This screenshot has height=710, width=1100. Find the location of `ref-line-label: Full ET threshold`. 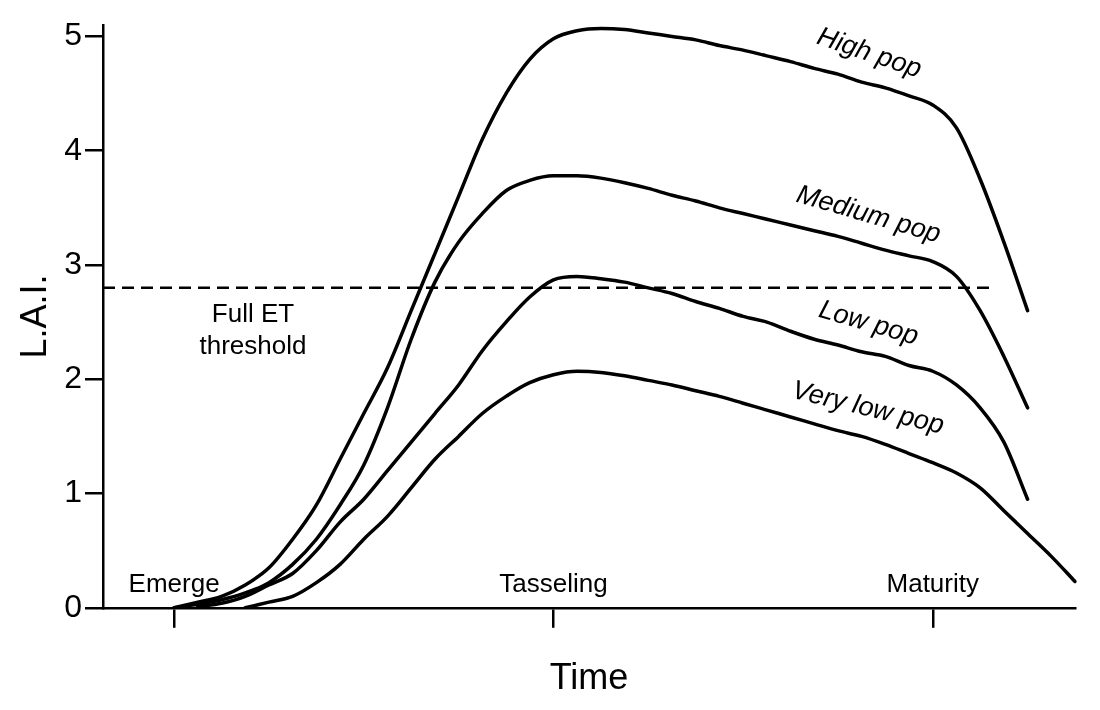

ref-line-label: Full ET threshold is located at coordinates (253, 329).